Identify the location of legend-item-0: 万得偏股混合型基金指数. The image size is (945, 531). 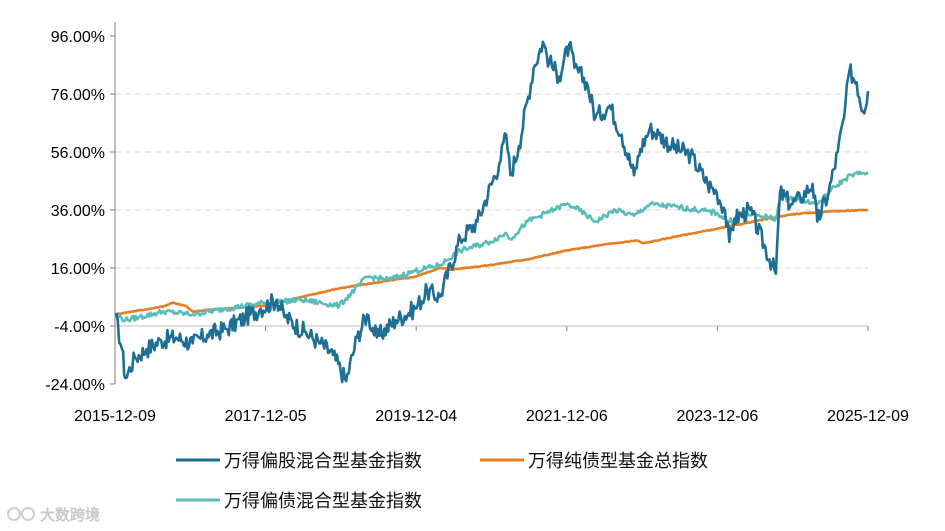
(299, 461).